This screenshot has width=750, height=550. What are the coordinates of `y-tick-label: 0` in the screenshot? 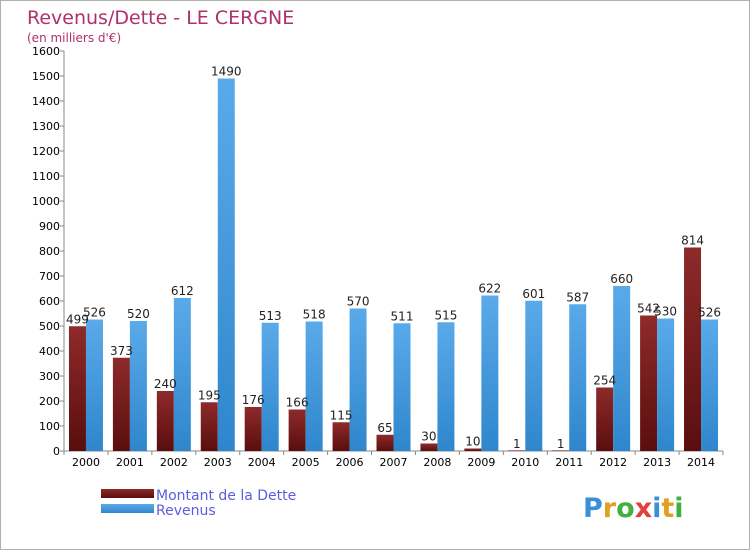 It's located at (56, 451).